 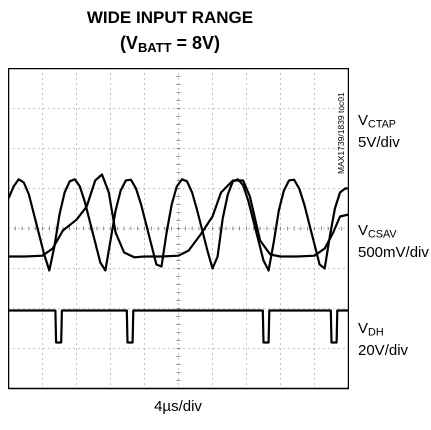 I want to click on x-axis-label: 4µs/div, so click(x=178, y=406).